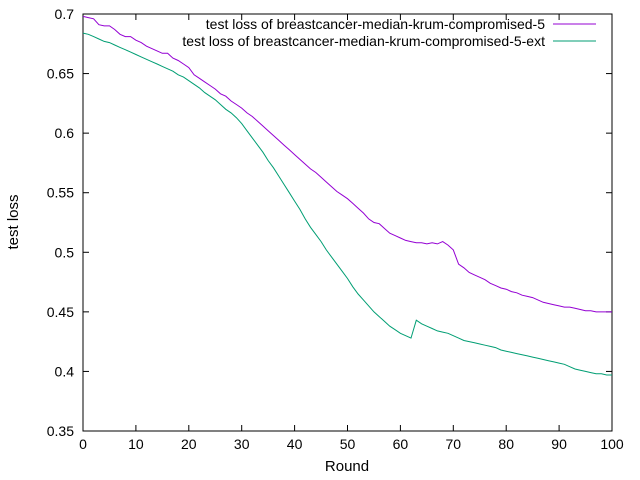 This screenshot has width=640, height=480. Describe the element at coordinates (60, 74) in the screenshot. I see `y-tick-label: 0.65` at that location.